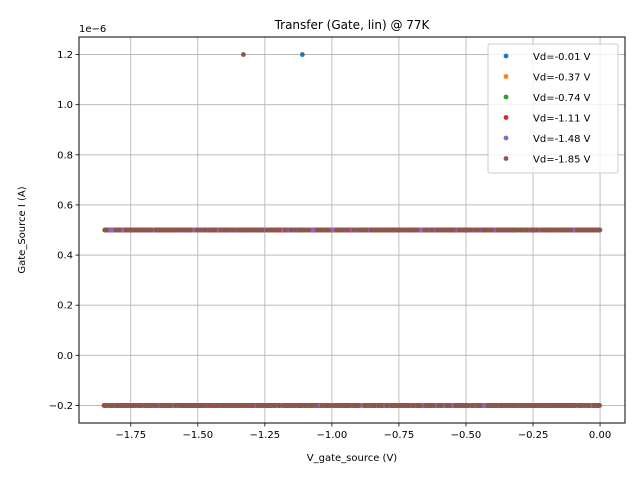  I want to click on x-tick-label: −1.25, so click(265, 435).